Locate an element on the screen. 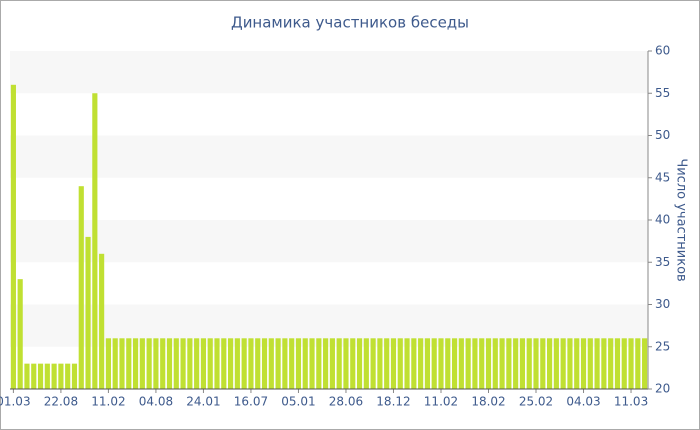  chart-title: Динамика участников беседы is located at coordinates (350, 23).